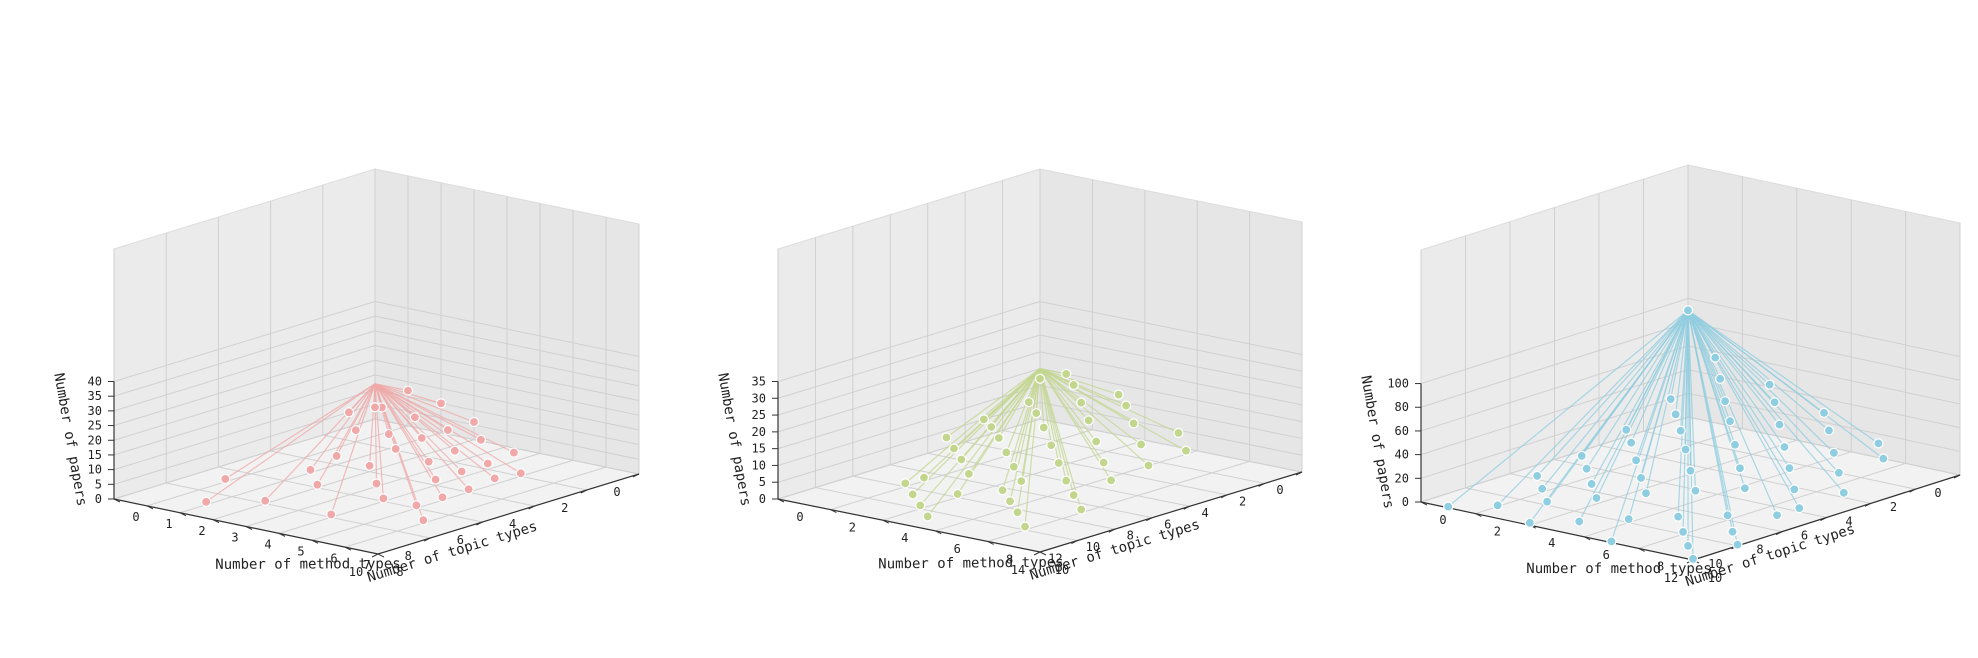 The width and height of the screenshot is (1978, 658). Describe the element at coordinates (300, 551) in the screenshot. I see `y-tick-label: 5` at that location.